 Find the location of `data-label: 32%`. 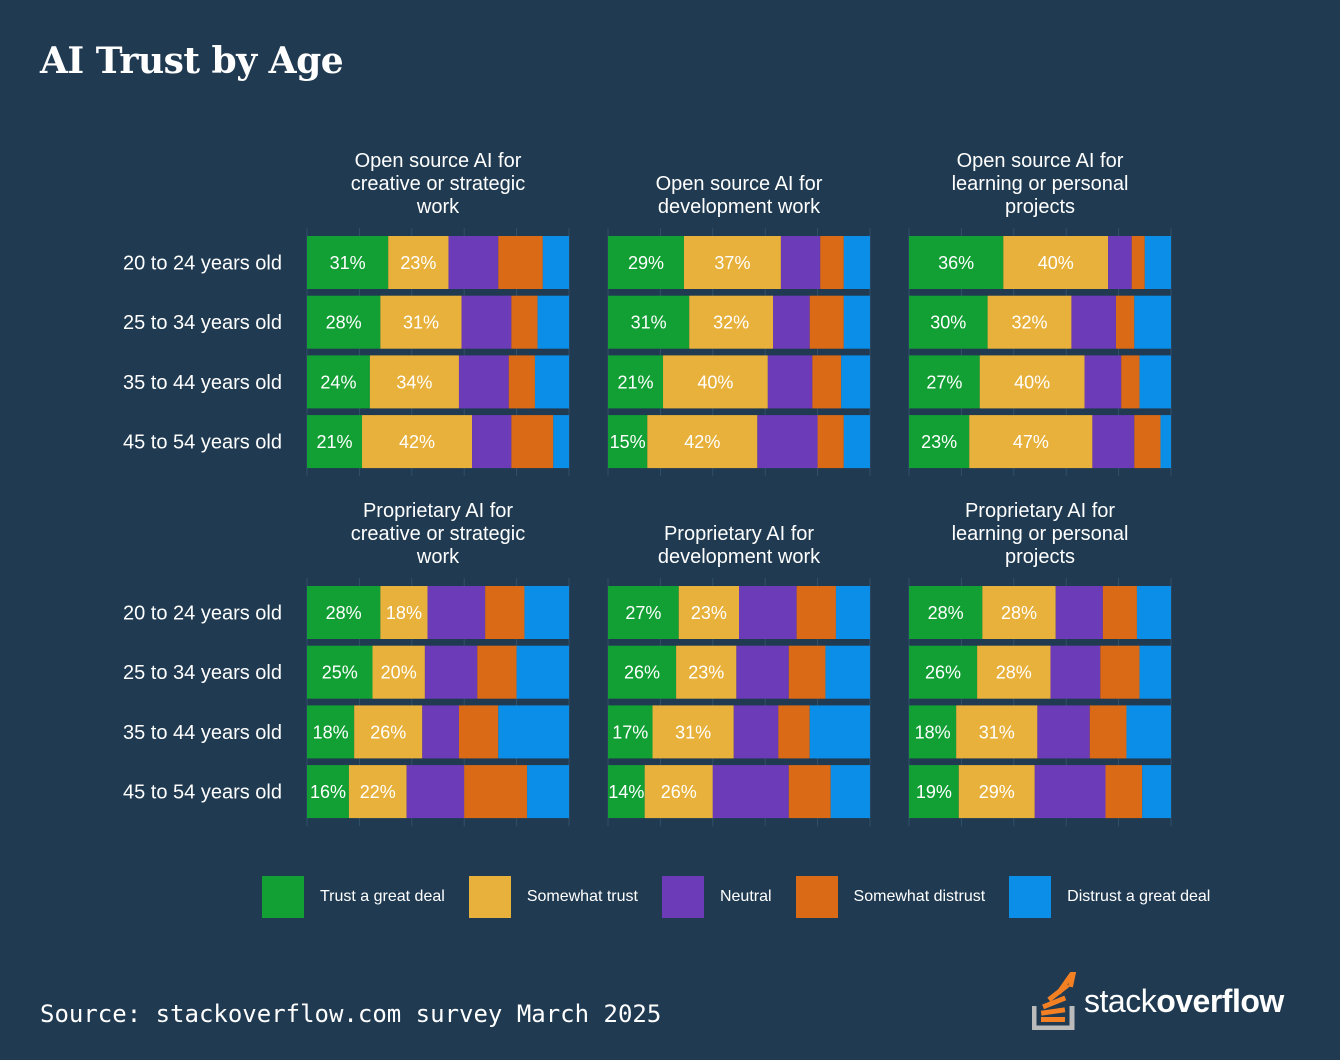

data-label: 32% is located at coordinates (1030, 323).